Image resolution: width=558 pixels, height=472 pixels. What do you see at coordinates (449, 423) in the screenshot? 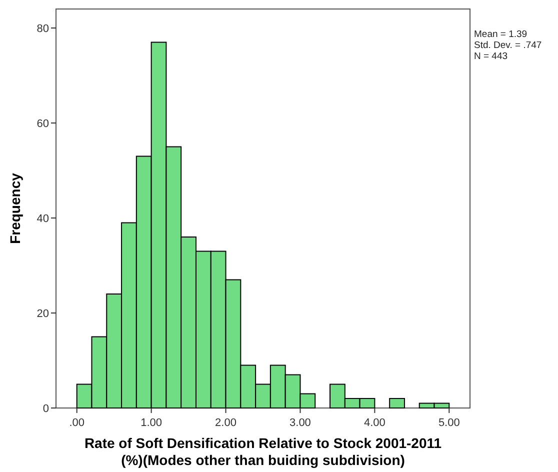
I see `x-tick-label: 5.00` at bounding box center [449, 423].